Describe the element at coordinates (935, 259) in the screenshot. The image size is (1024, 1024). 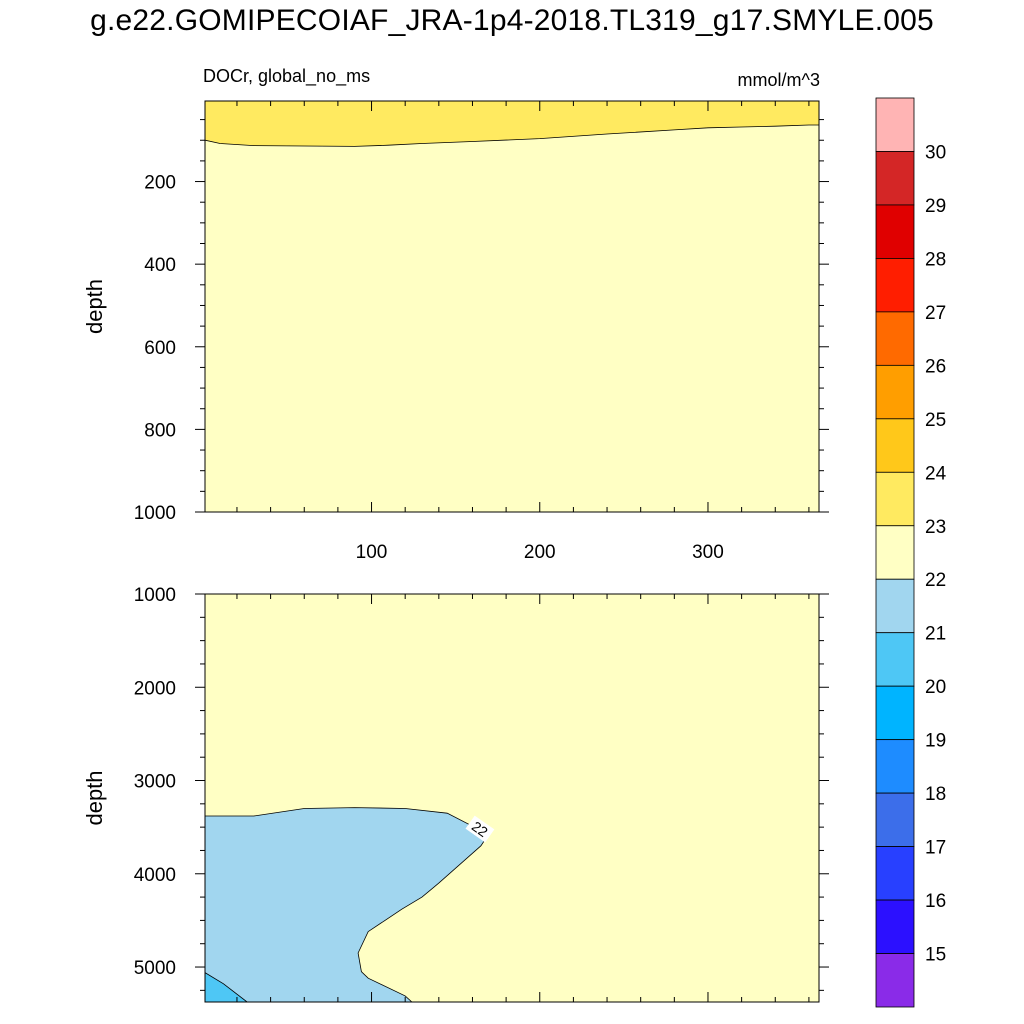
I see `colorbar-label: 28` at that location.